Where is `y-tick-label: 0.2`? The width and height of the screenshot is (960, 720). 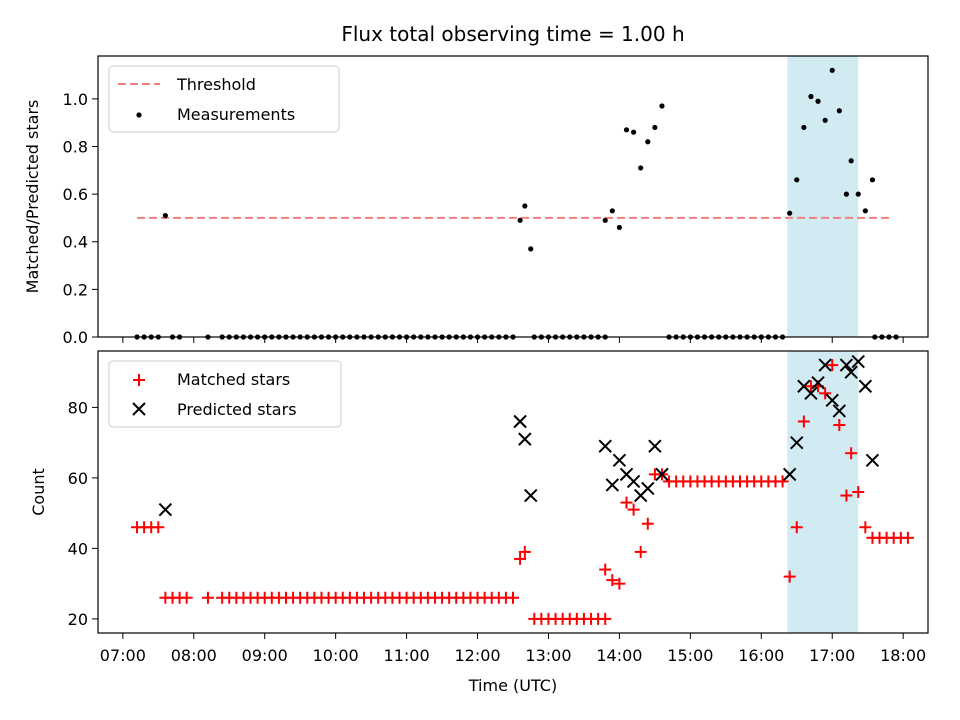
y-tick-label: 0.2 is located at coordinates (75, 289).